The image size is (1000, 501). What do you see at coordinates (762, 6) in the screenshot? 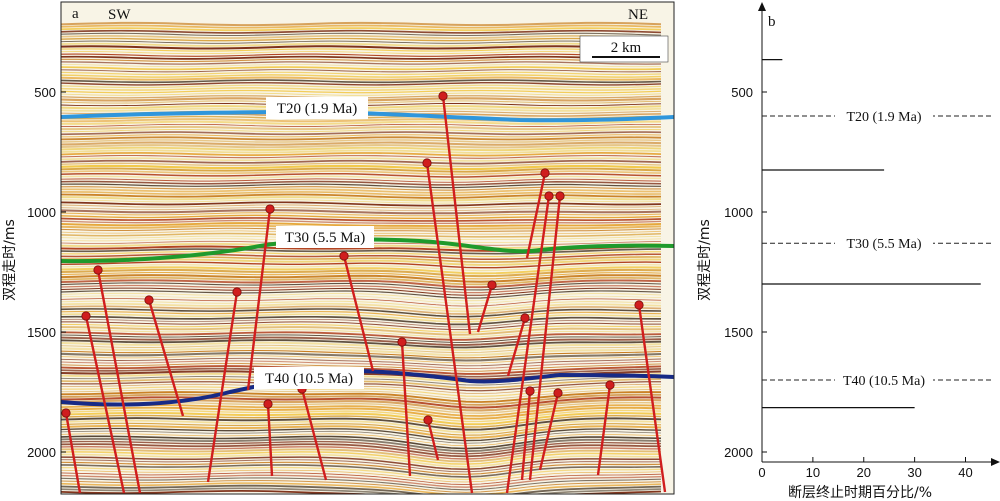
I see `b-y-axis-arrow` at bounding box center [762, 6].